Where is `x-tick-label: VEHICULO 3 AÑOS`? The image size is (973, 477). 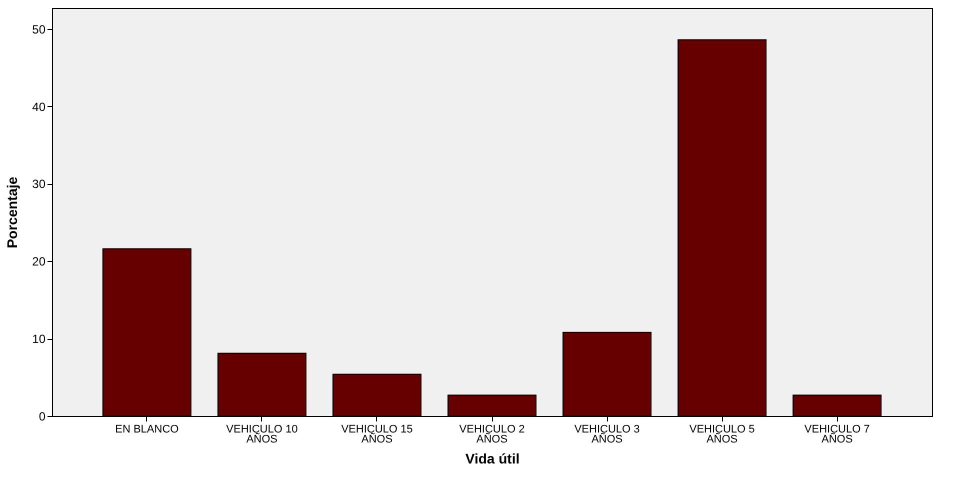
x-tick-label: VEHICULO 3 AÑOS is located at coordinates (607, 435).